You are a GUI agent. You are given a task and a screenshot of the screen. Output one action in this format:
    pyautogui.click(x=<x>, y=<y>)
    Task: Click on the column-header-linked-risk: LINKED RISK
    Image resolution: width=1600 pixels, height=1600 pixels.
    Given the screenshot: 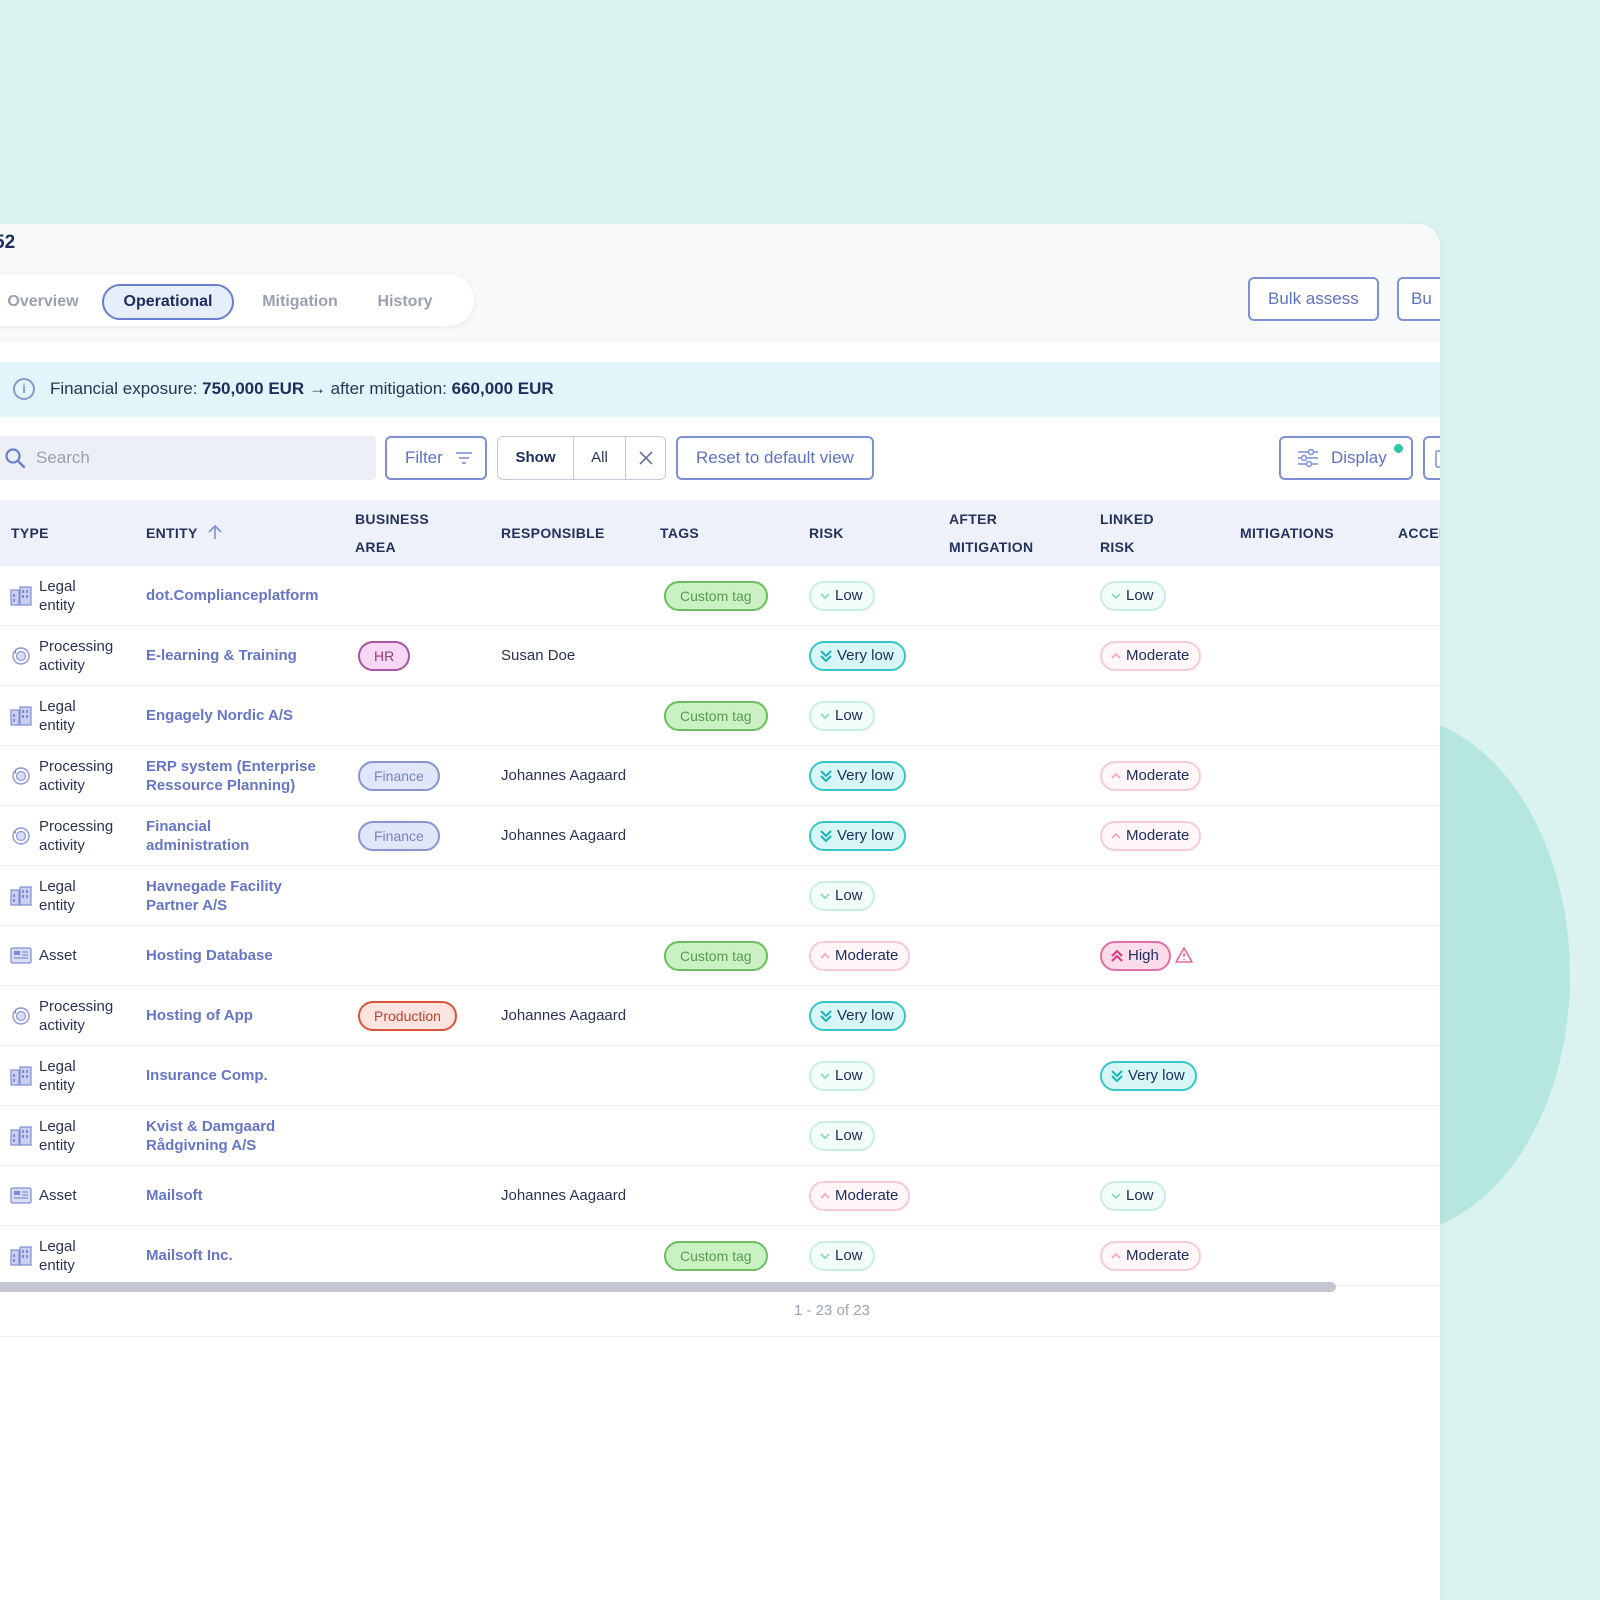 What is the action you would take?
    pyautogui.click(x=1127, y=533)
    